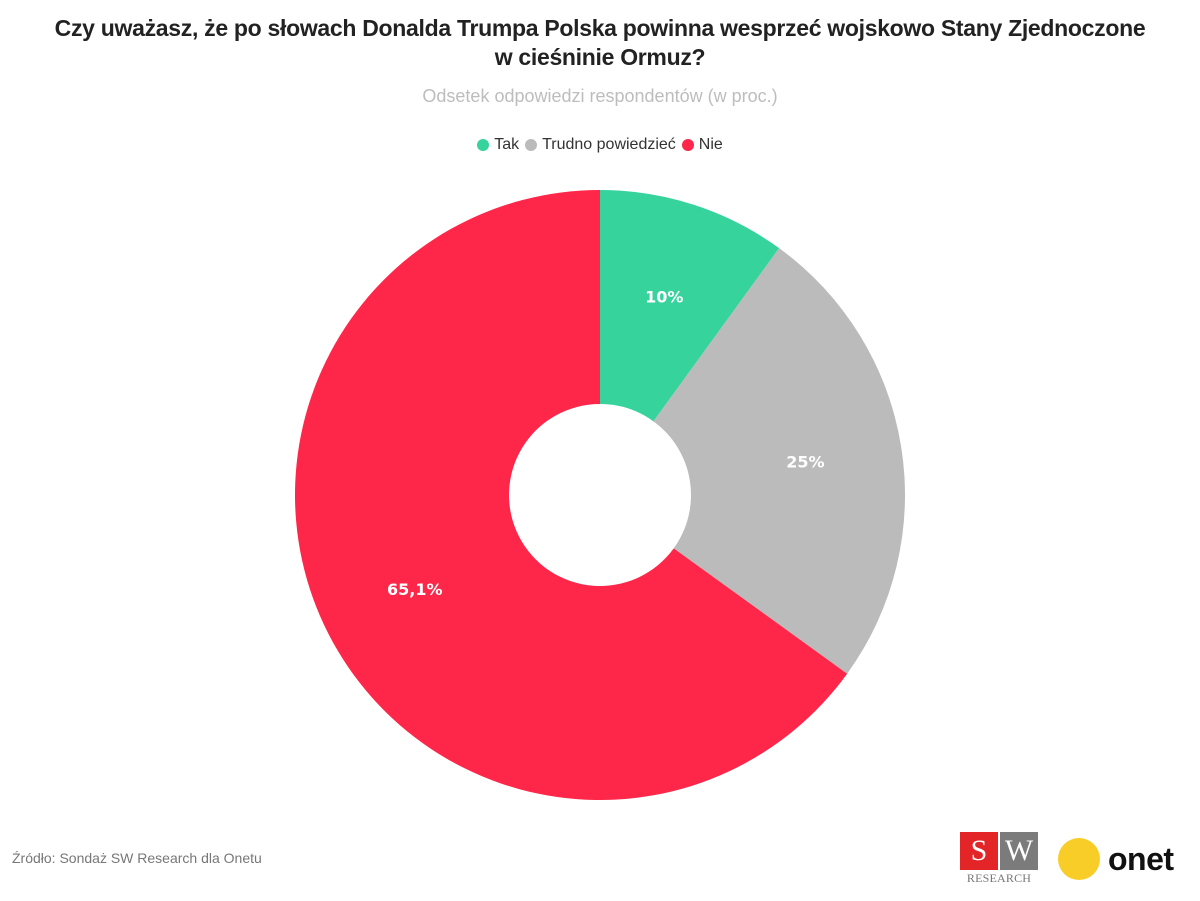 This screenshot has width=1200, height=901. Describe the element at coordinates (999, 859) in the screenshot. I see `sw-research-logo: S W RESEARCH` at that location.